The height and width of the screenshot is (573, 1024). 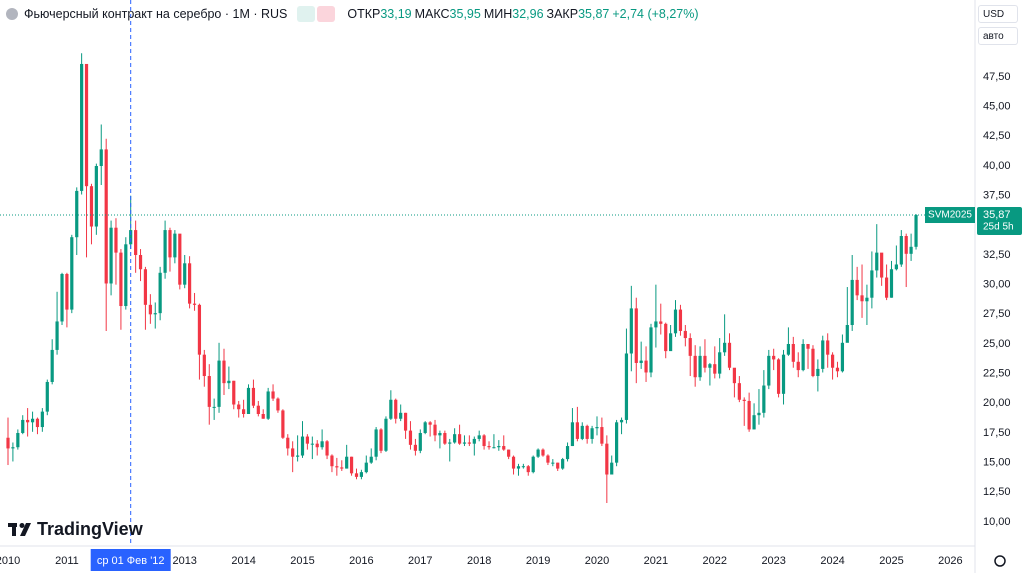 I want to click on x-tick-label: 2017, so click(x=420, y=561).